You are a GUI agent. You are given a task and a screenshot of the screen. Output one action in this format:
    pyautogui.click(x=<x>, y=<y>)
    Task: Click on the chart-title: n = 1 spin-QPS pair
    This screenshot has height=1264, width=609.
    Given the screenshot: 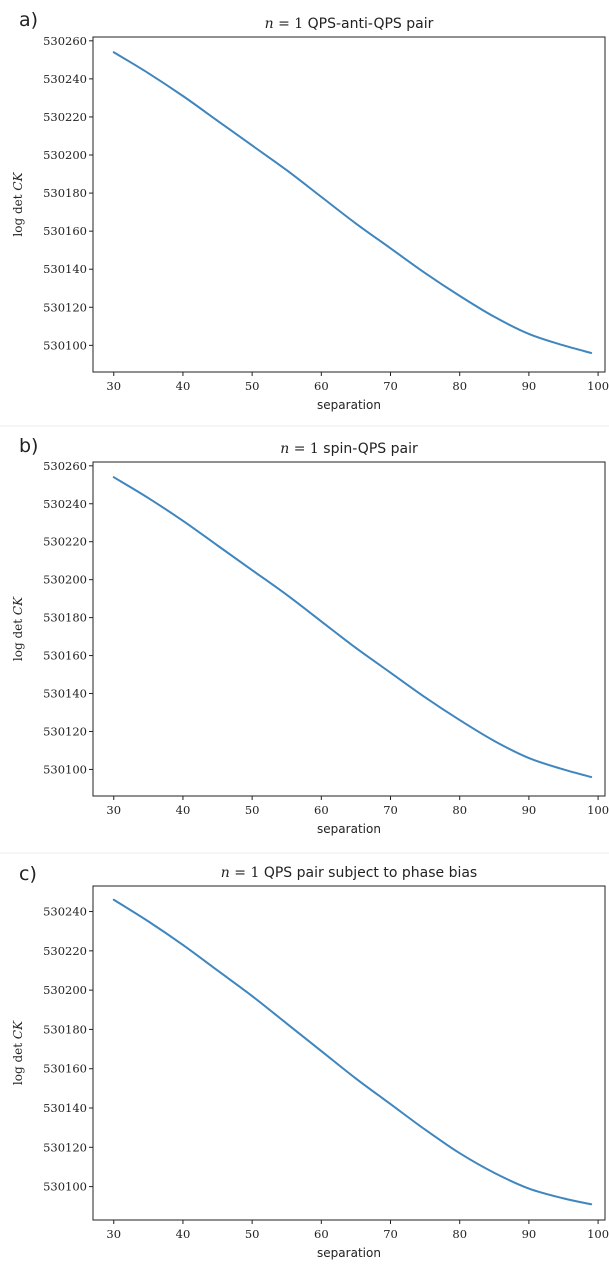 What is the action you would take?
    pyautogui.click(x=349, y=449)
    